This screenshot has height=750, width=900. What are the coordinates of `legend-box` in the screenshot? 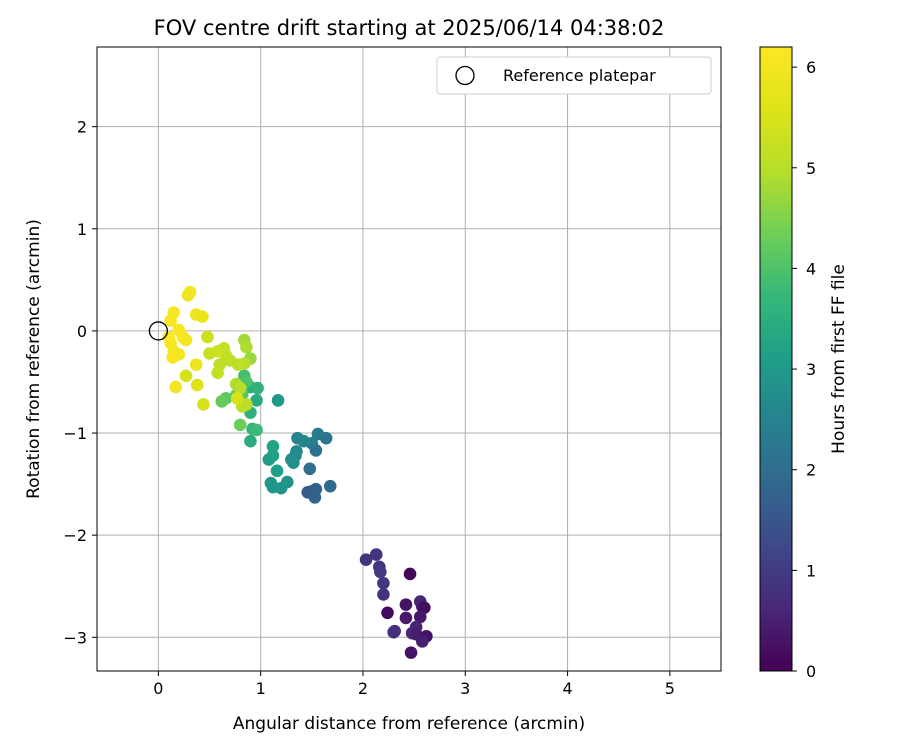 It's located at (574, 75).